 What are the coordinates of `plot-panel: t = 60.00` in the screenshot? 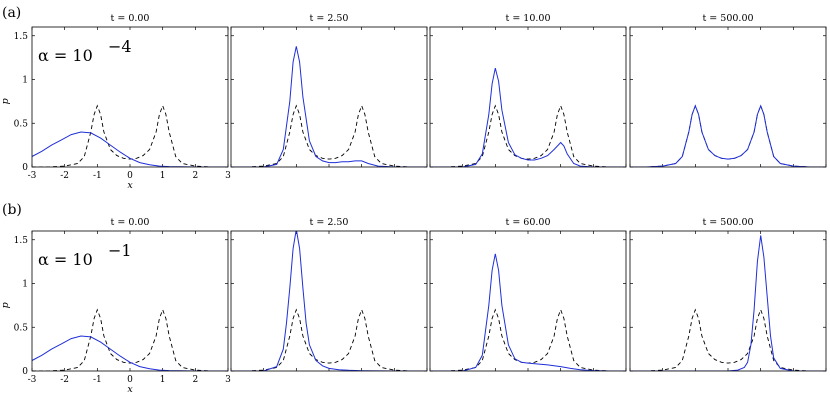 It's located at (528, 294).